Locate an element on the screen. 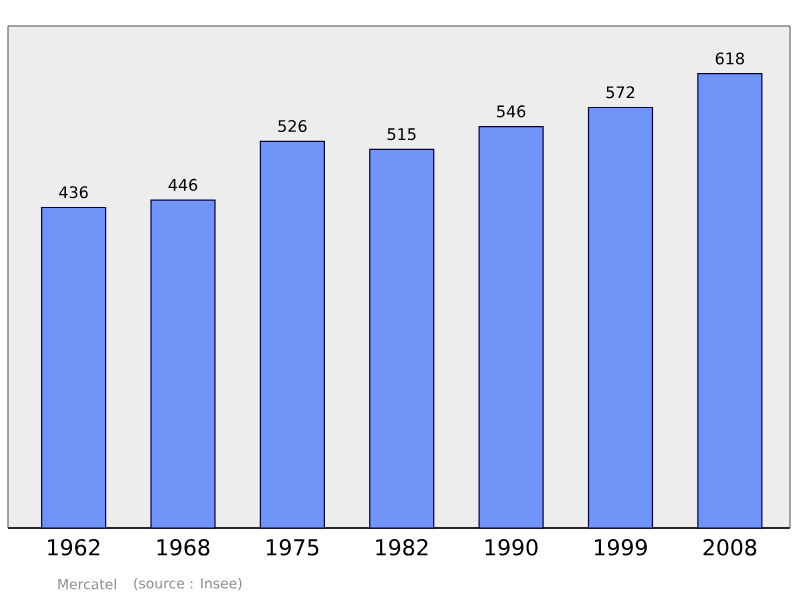 The image size is (800, 598). x-tick-label: 1982 is located at coordinates (402, 547).